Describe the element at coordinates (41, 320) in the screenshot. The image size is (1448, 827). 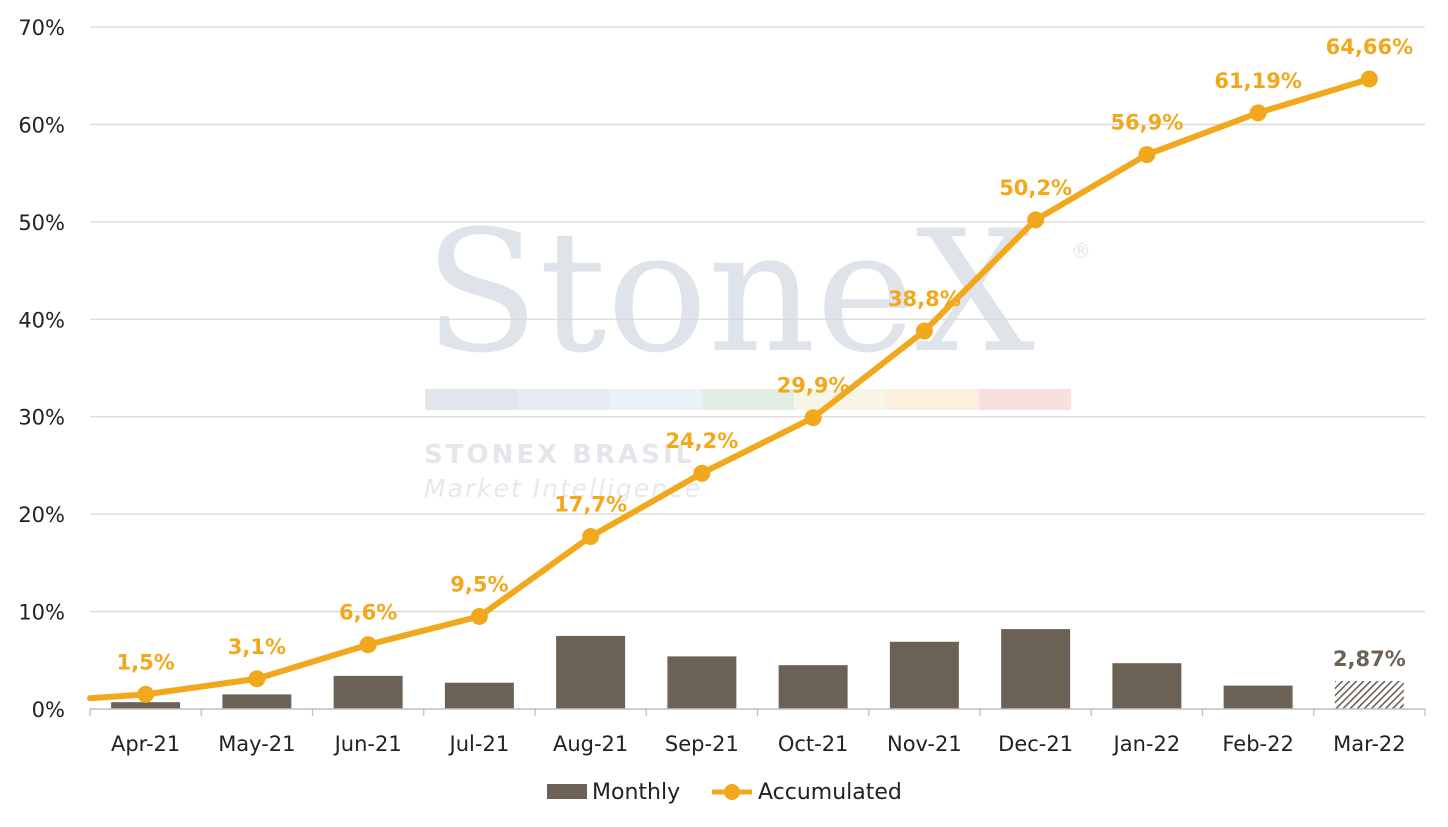
I see `y-tick-label: 40%` at that location.